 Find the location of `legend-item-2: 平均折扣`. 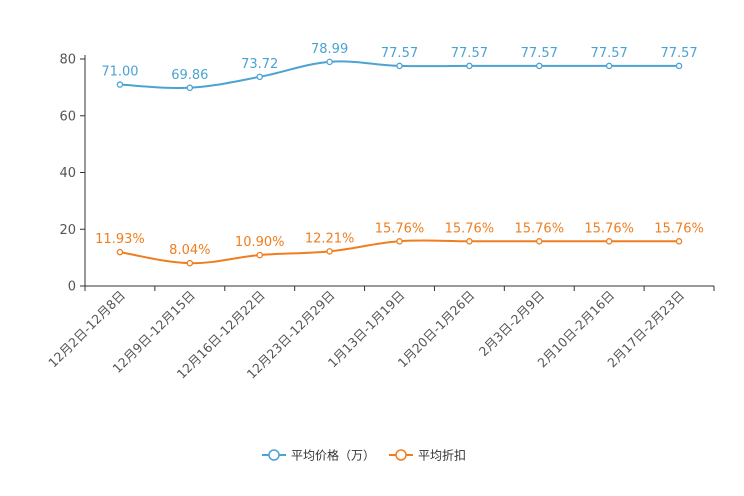

legend-item-2: 平均折扣 is located at coordinates (427, 455).